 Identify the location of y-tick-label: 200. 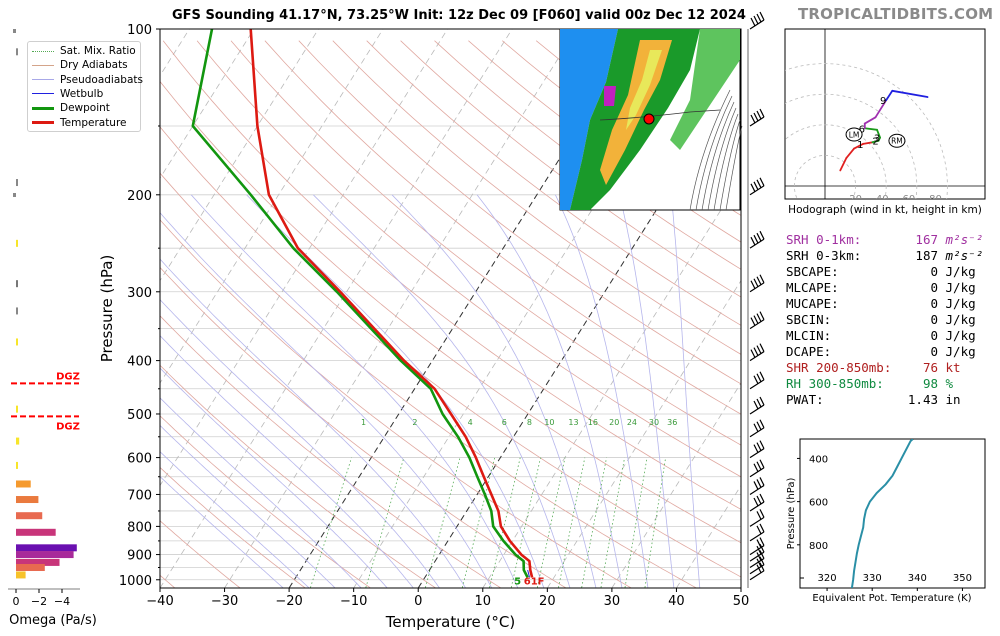
(139, 196).